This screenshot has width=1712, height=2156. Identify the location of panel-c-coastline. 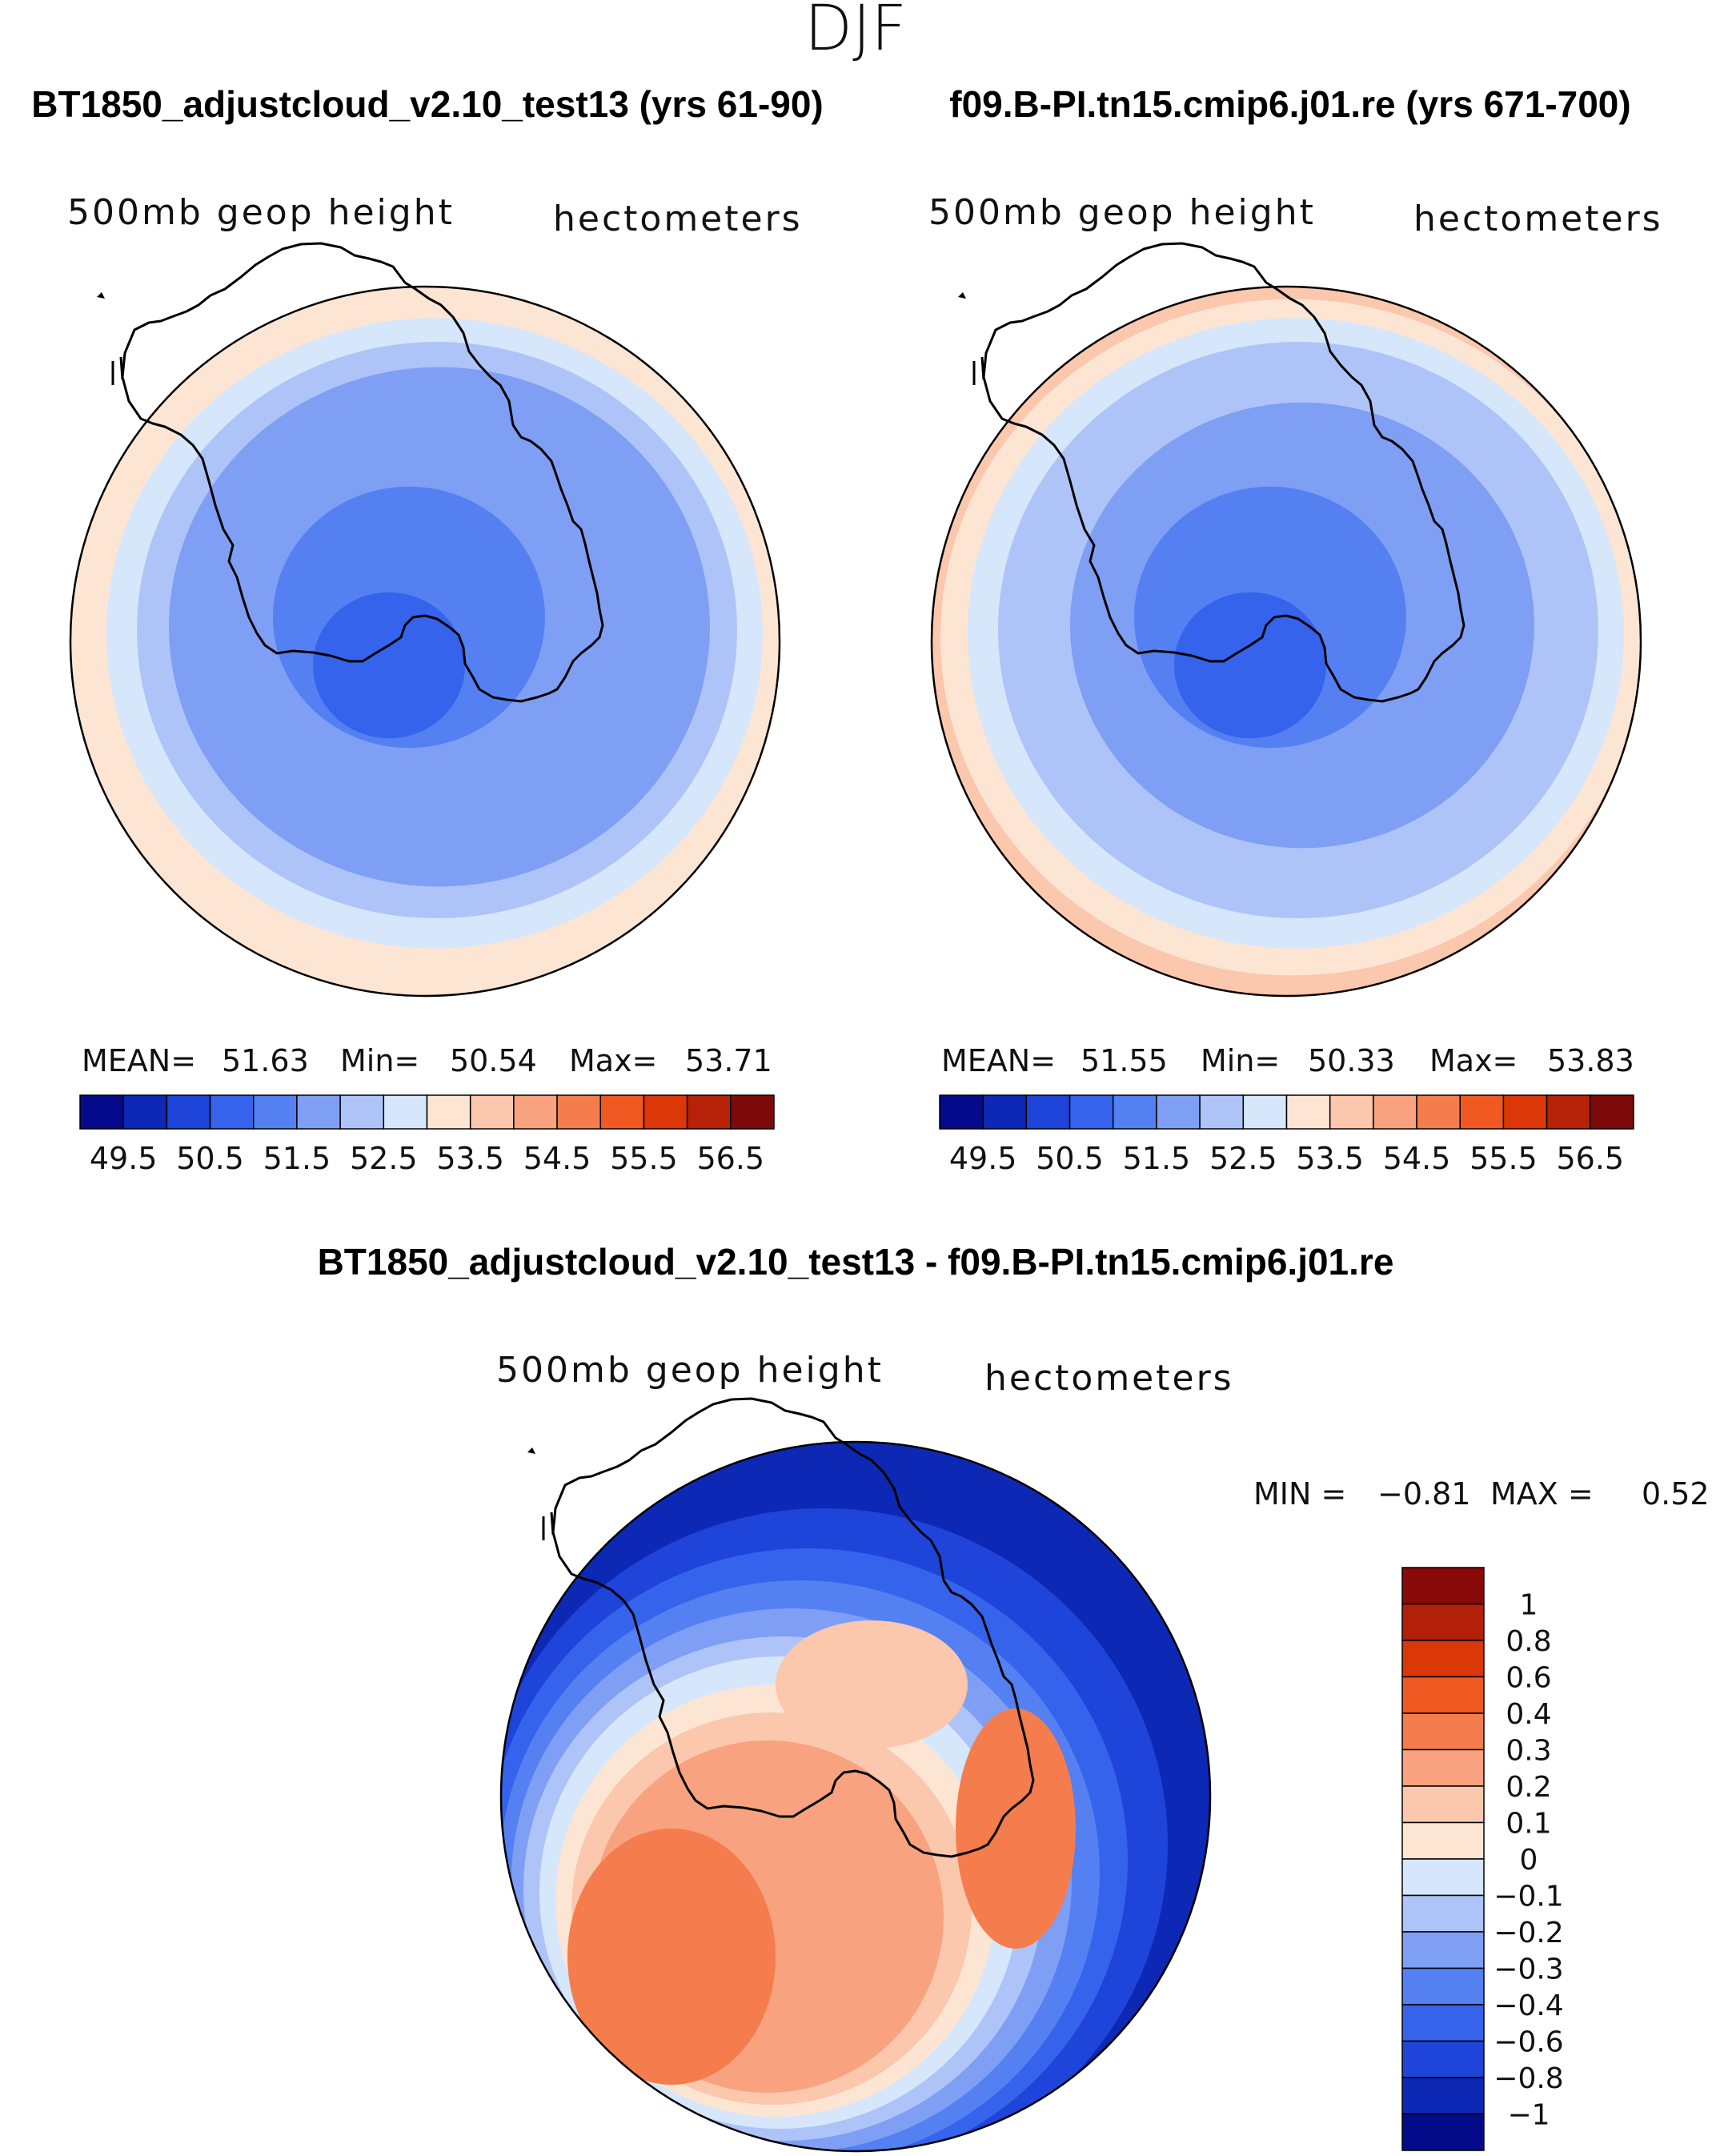
(781, 1627).